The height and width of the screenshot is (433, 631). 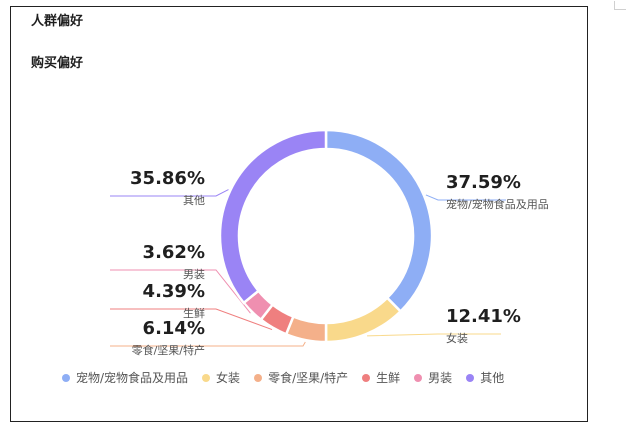 I want to click on legend-label: 女装, so click(x=228, y=378).